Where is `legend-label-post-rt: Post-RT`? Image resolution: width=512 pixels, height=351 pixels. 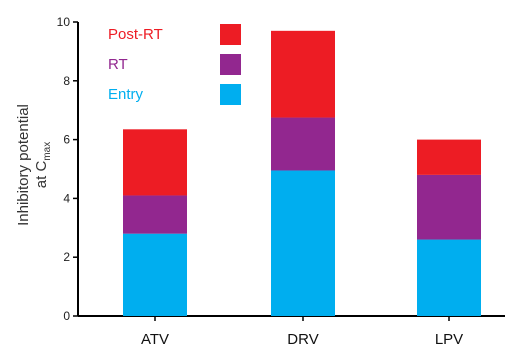 legend-label-post-rt: Post-RT is located at coordinates (135, 34).